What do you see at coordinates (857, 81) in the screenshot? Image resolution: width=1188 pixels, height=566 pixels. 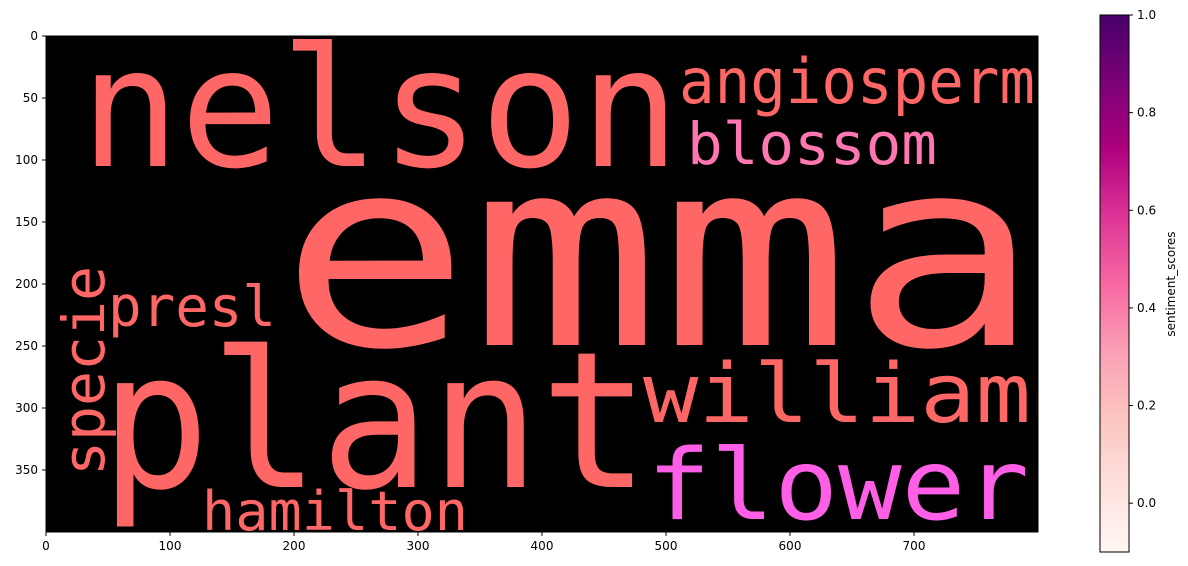 I see `word-angiosperm: angiosperm` at bounding box center [857, 81].